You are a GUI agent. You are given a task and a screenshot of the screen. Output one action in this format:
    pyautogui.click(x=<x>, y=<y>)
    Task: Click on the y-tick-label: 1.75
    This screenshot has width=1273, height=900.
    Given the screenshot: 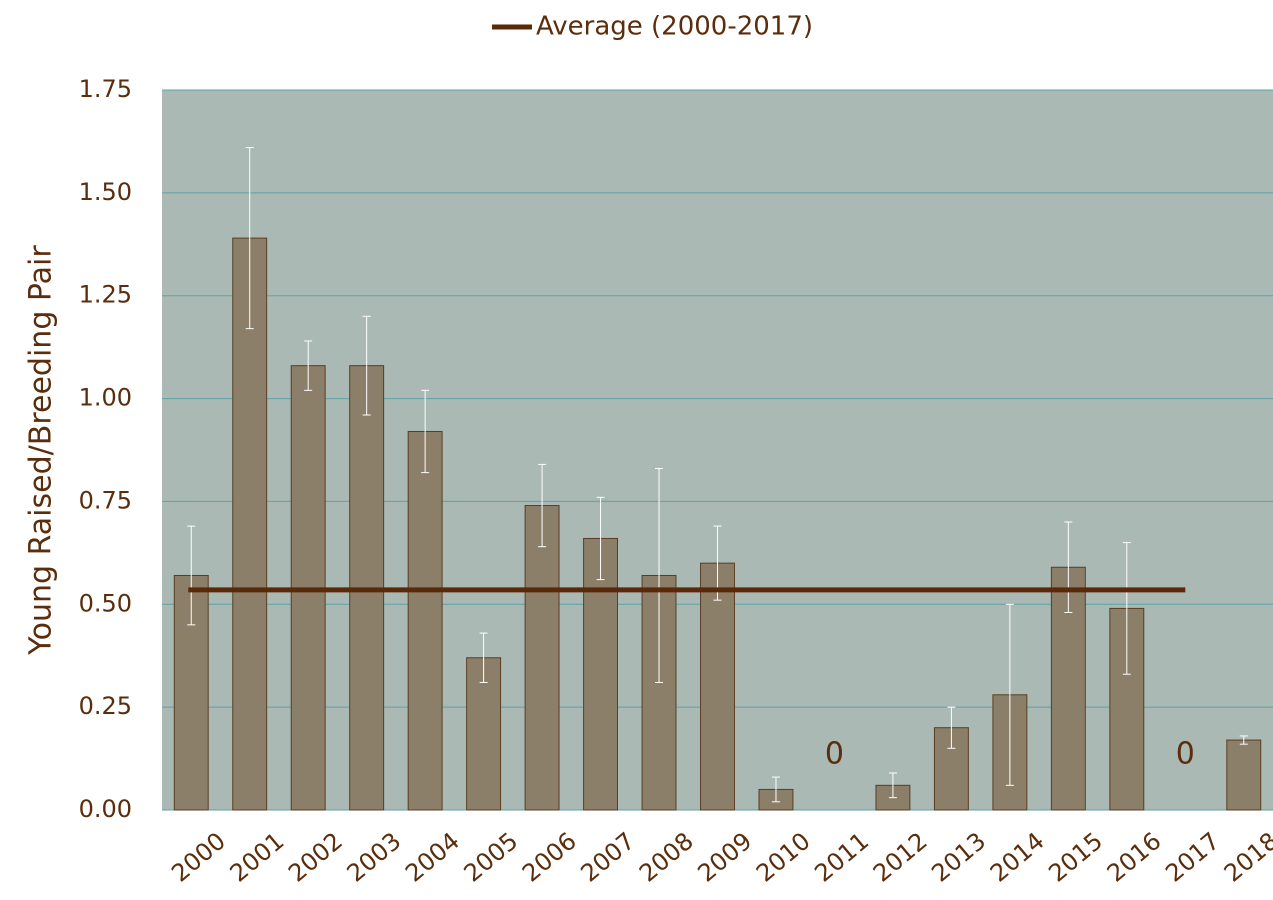 What is the action you would take?
    pyautogui.click(x=105, y=89)
    